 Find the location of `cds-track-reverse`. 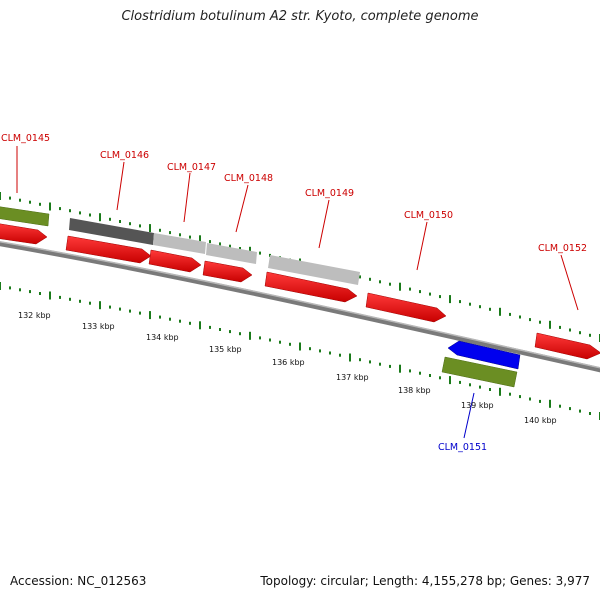

cds-track-reverse is located at coordinates (484, 355).